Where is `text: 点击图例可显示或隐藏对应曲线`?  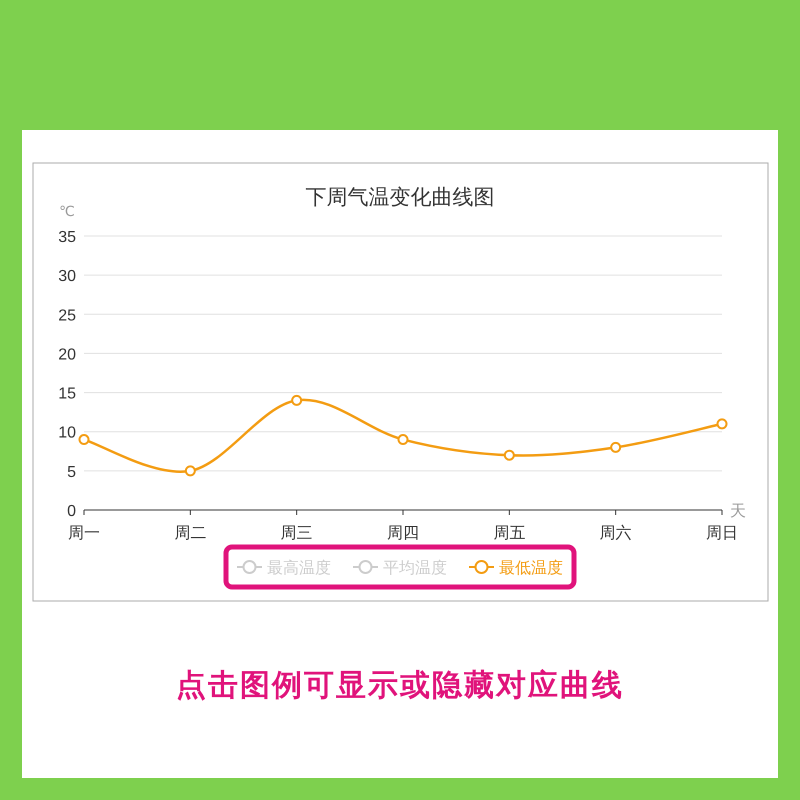
text: 点击图例可显示或隐藏对应曲线 is located at coordinates (400, 685).